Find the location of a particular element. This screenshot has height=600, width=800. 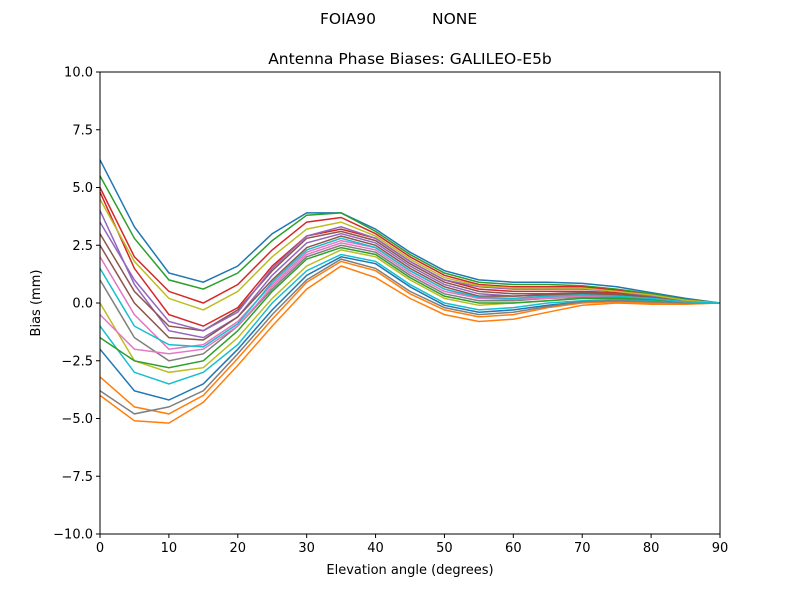

y-tick: 7.5 is located at coordinates (86, 130).